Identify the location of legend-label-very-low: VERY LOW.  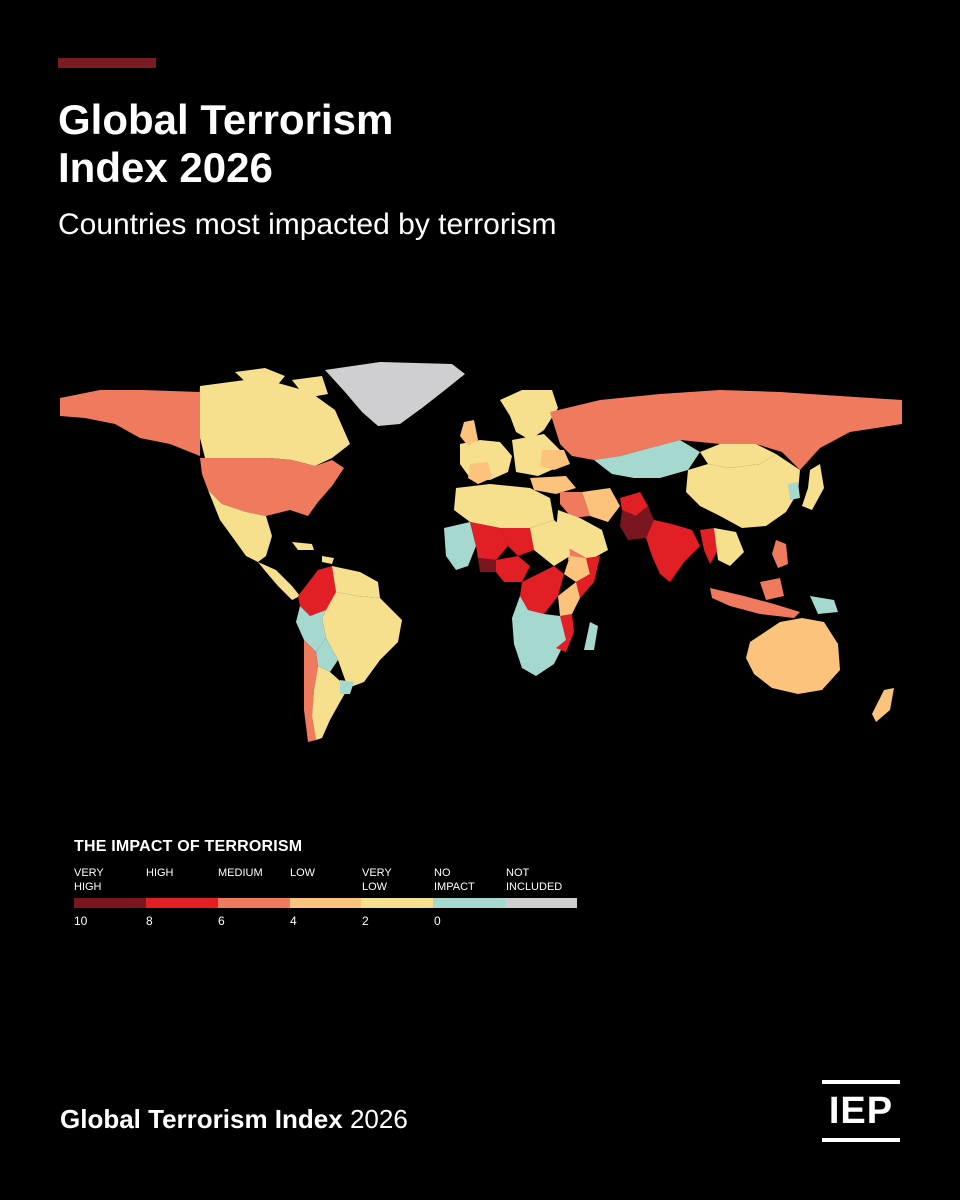
(397, 880).